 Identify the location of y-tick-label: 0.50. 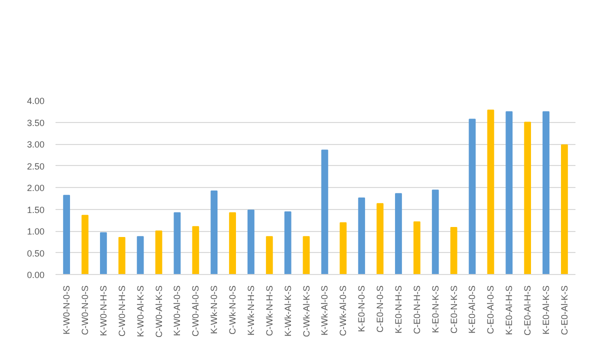
(35, 253).